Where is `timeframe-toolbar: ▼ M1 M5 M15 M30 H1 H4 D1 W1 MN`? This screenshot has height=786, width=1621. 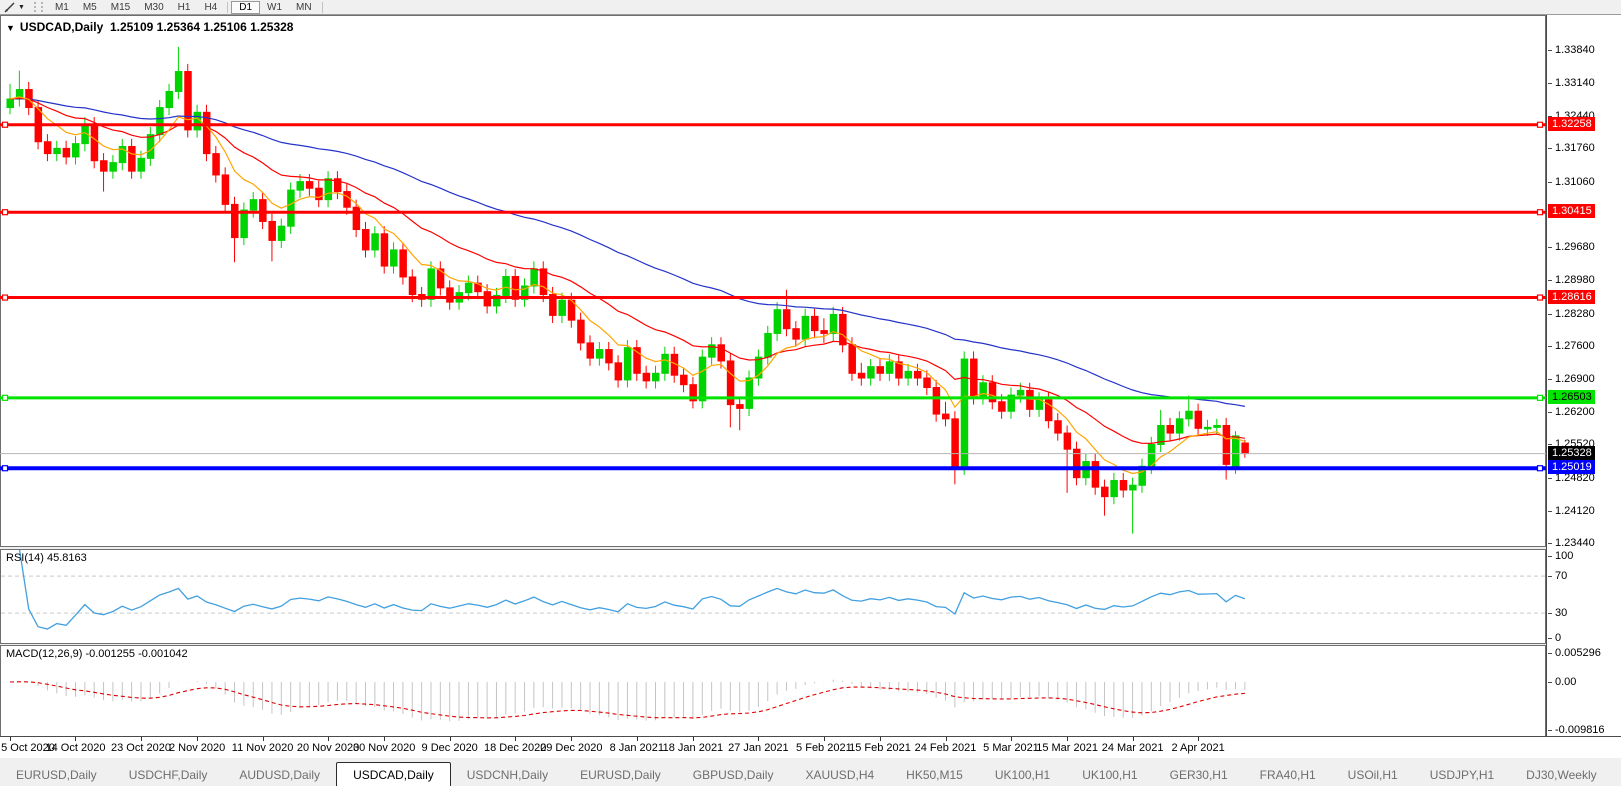 timeframe-toolbar: ▼ M1 M5 M15 M30 H1 H4 D1 W1 MN is located at coordinates (810, 7).